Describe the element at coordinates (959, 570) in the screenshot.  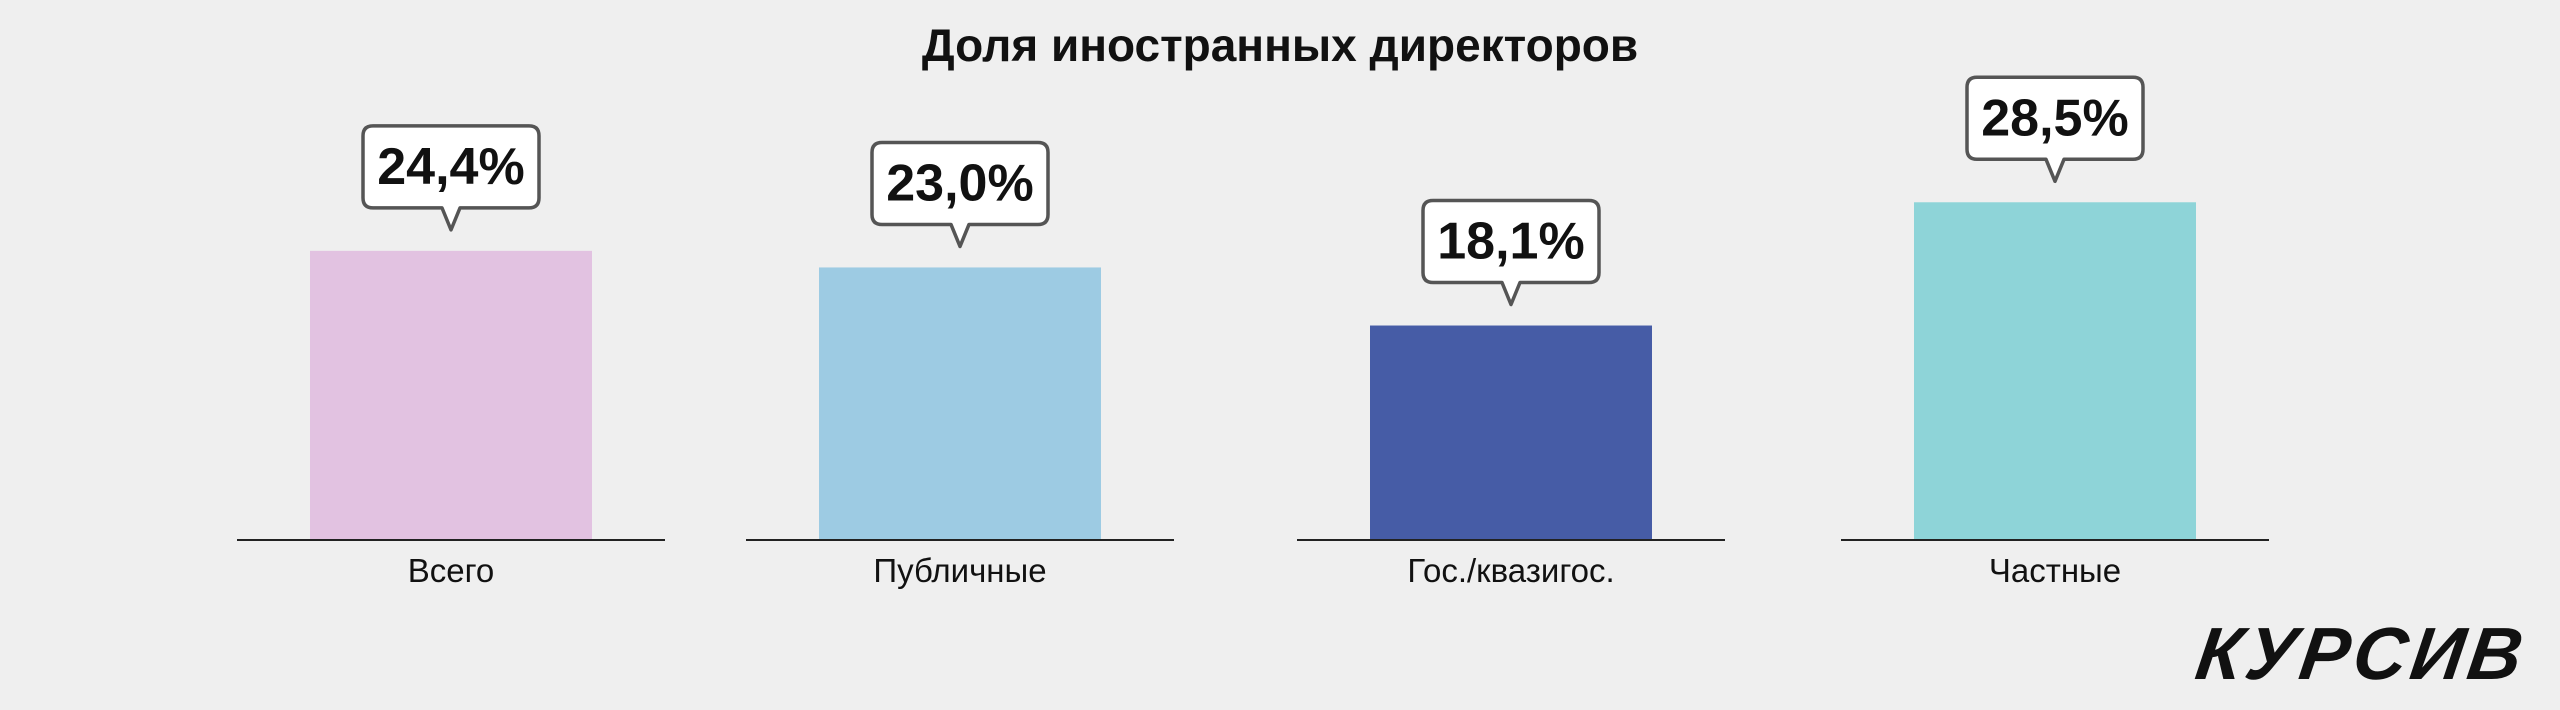
I see `category-label: Публичные` at that location.